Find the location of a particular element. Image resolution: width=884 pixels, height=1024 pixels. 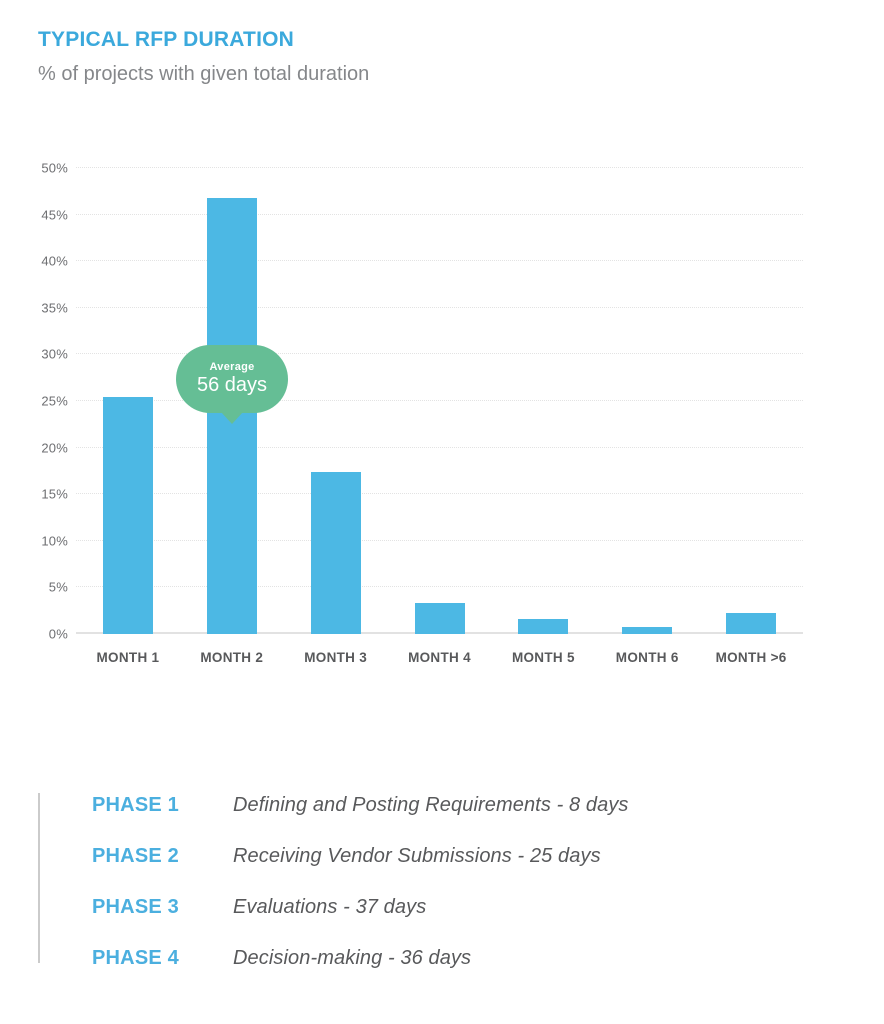

phase-2-label: PHASE 2 is located at coordinates (135, 856).